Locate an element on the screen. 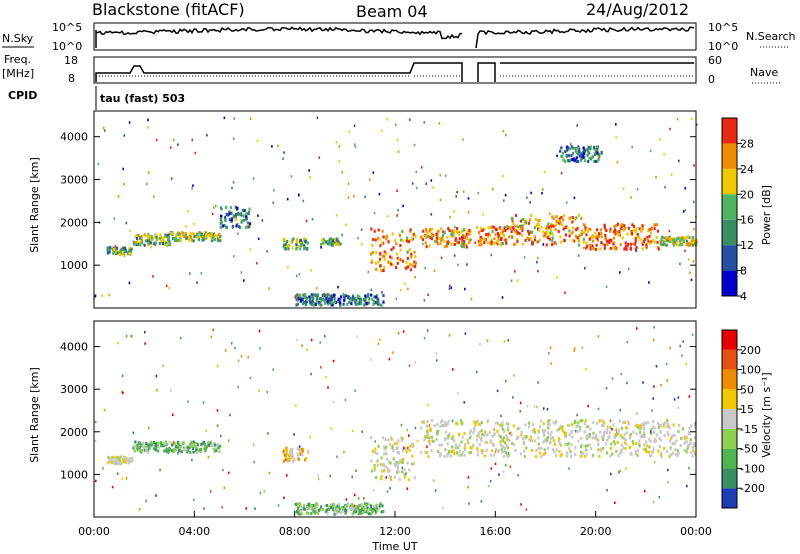  ytick-label: 4000 is located at coordinates (74, 347).